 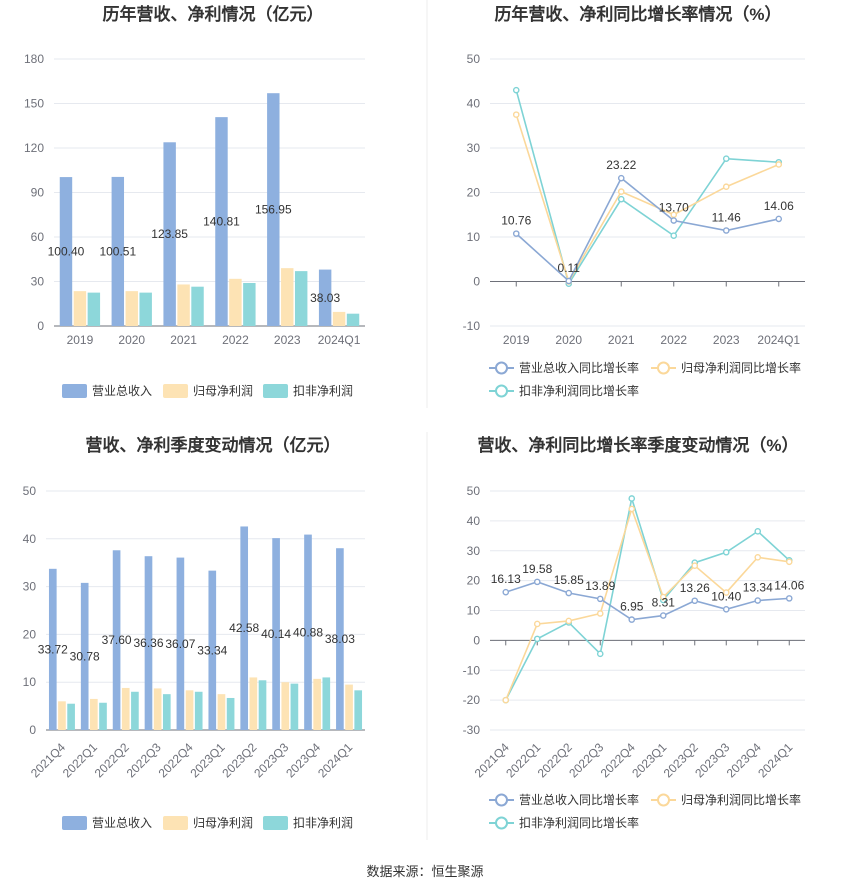 I want to click on quarter-line-y-tick-label: 50, so click(x=474, y=491).